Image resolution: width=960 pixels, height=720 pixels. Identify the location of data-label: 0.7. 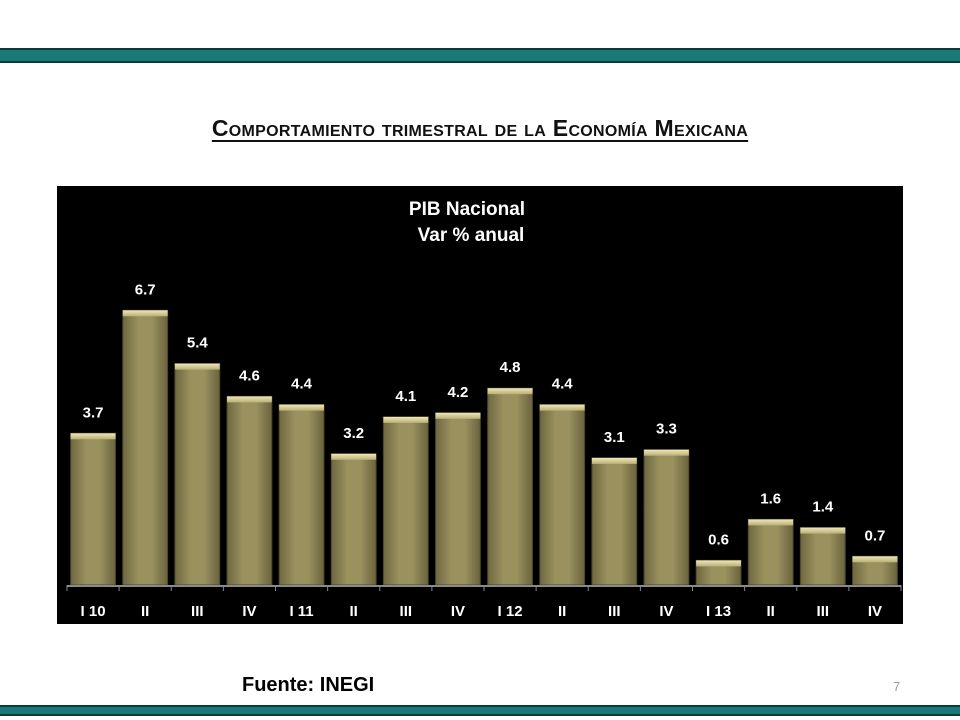
(875, 535).